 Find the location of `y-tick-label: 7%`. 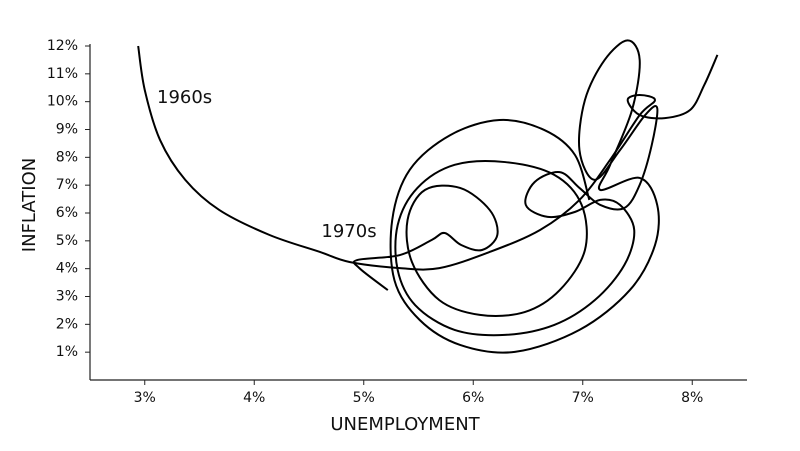

y-tick-label: 7% is located at coordinates (67, 185).